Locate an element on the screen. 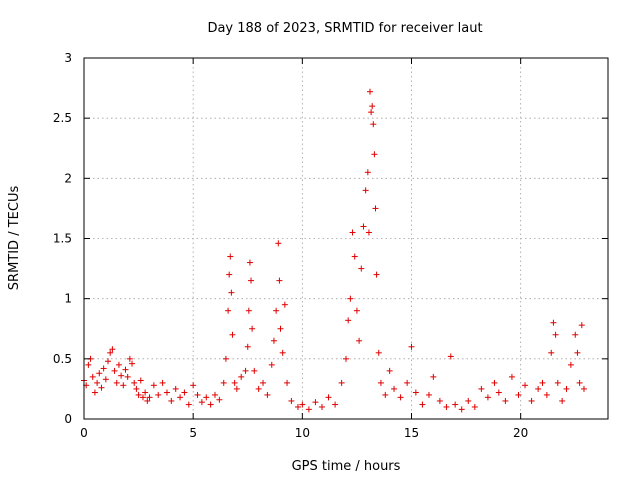  y-tick-label: 1 is located at coordinates (68, 299).